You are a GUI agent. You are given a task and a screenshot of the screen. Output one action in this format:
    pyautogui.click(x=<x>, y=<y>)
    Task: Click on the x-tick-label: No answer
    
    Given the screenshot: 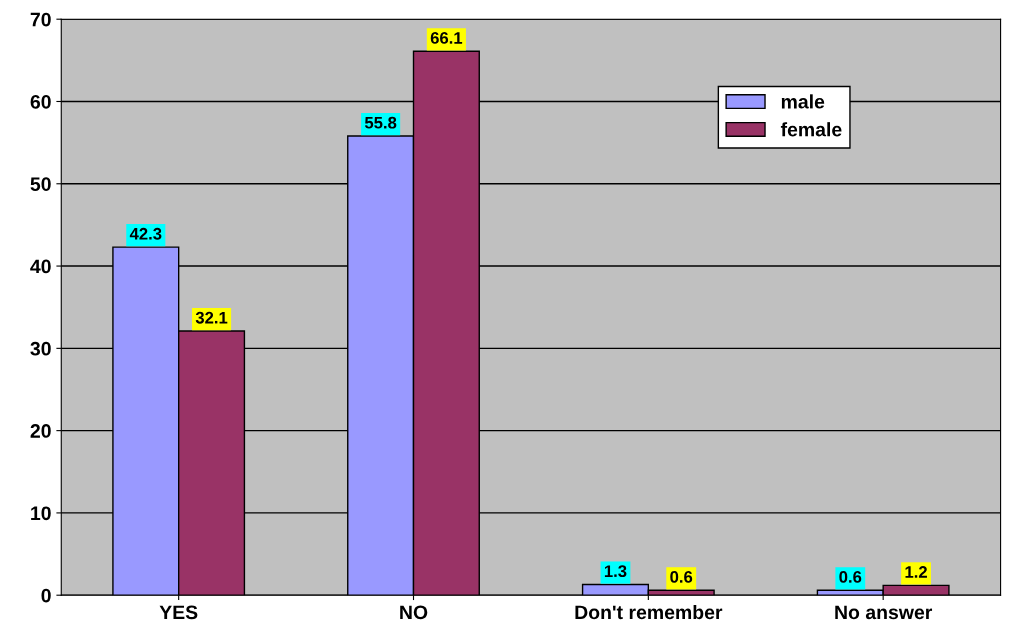 What is the action you would take?
    pyautogui.click(x=884, y=612)
    